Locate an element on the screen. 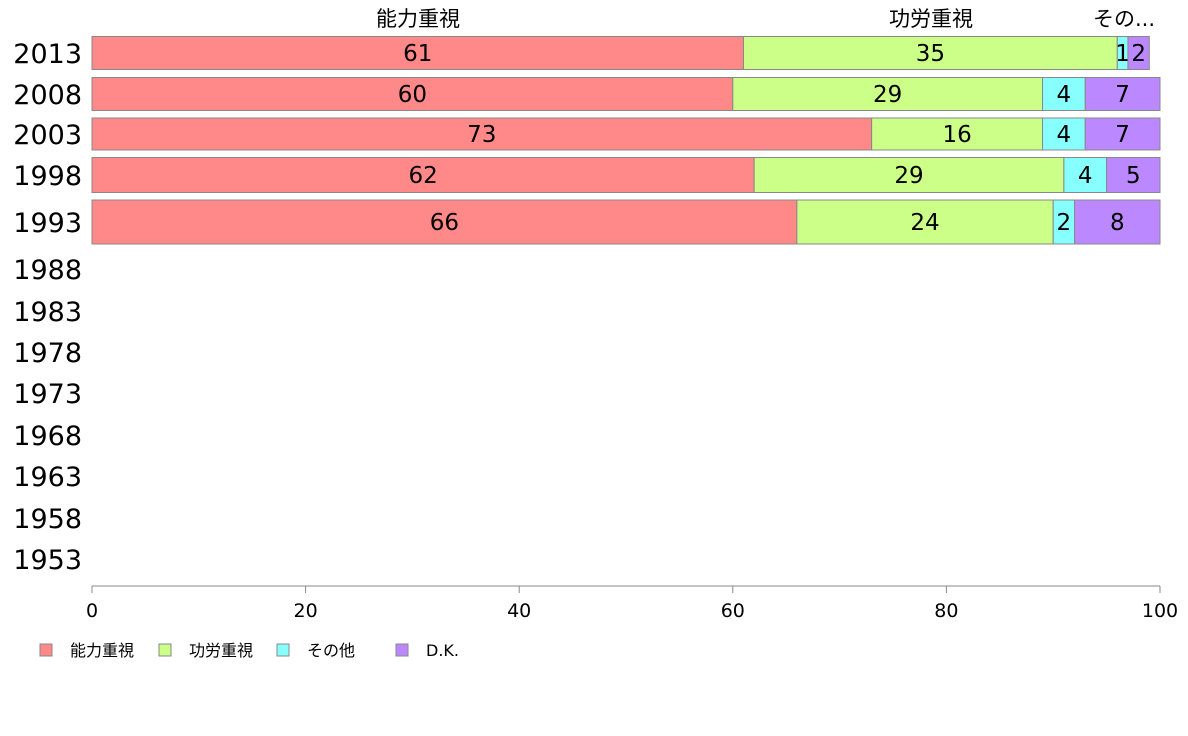 The width and height of the screenshot is (1188, 736). x-tick-label: 100 is located at coordinates (1160, 611).